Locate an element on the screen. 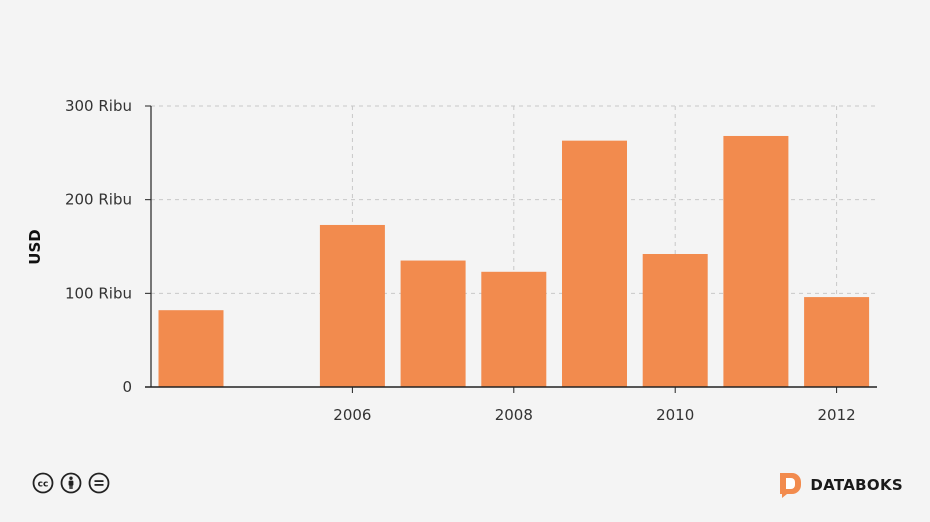 The image size is (930, 522). x-tick-label: 2006 is located at coordinates (352, 415).